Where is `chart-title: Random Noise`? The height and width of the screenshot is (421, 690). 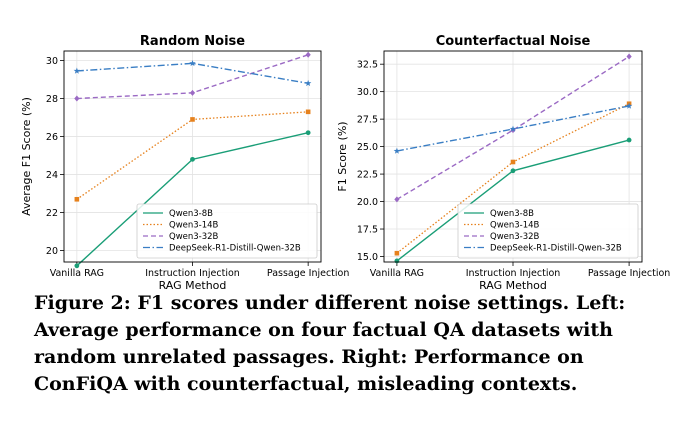 chart-title: Random Noise is located at coordinates (192, 41).